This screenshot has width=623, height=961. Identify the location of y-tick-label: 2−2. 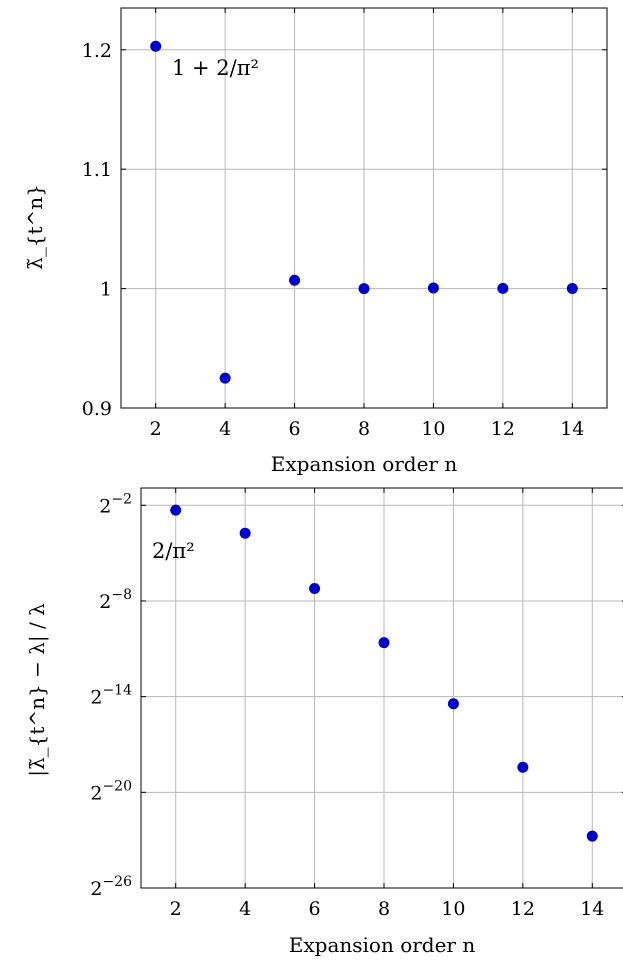
(115, 504).